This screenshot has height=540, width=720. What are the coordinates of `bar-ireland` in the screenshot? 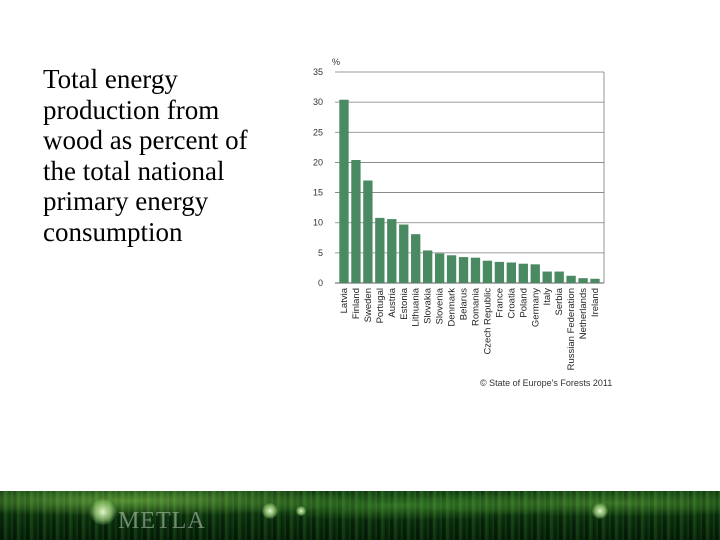 It's located at (595, 280).